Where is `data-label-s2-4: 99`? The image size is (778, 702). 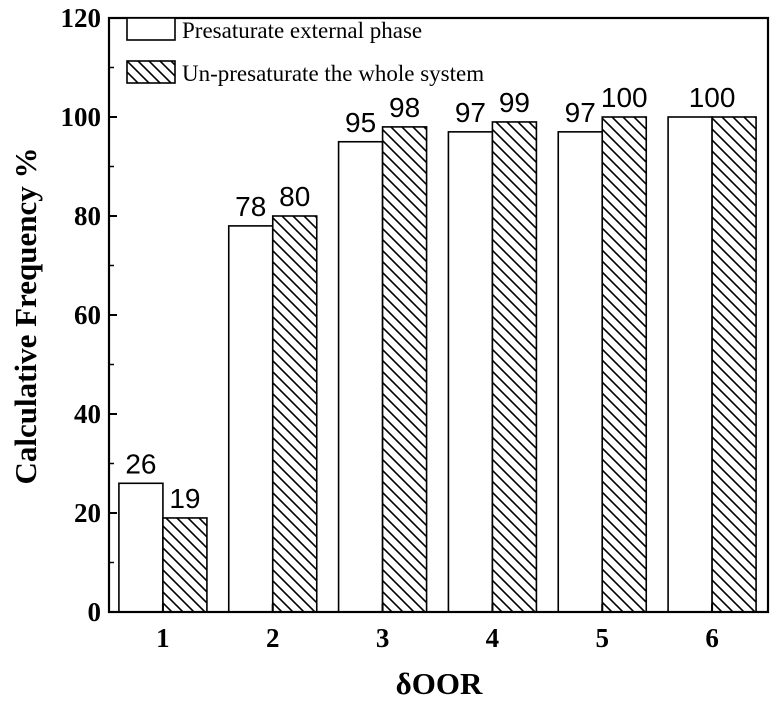
data-label-s2-4: 99 is located at coordinates (514, 102).